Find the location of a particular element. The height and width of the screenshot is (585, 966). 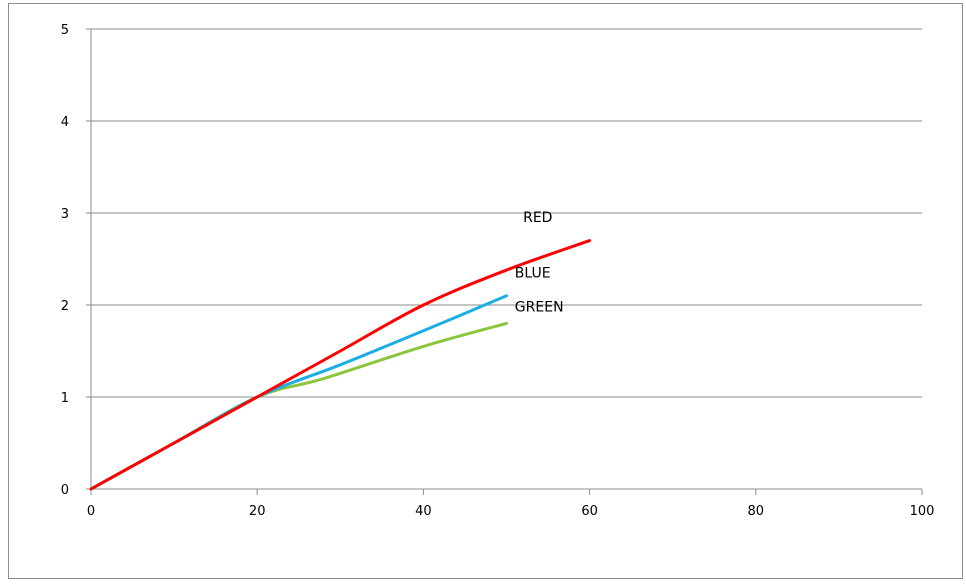

series-label-green: GREEN is located at coordinates (539, 307).